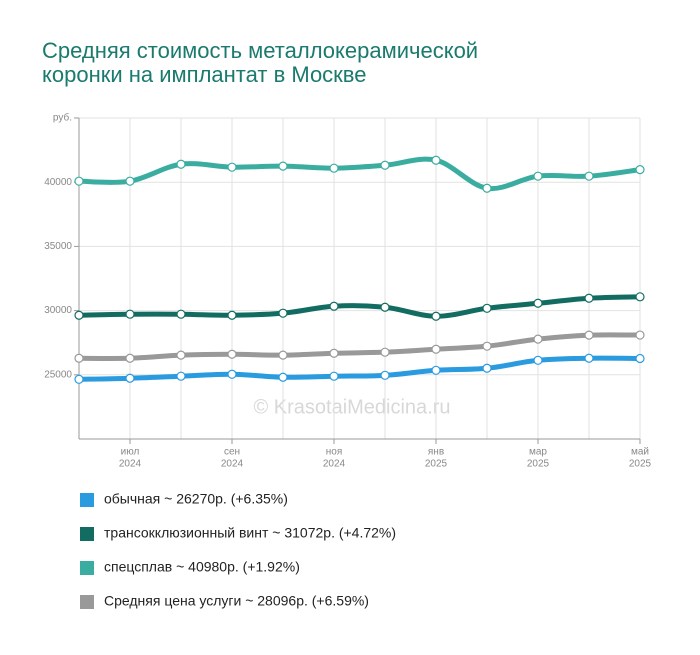 This screenshot has height=655, width=700. What do you see at coordinates (236, 601) in the screenshot?
I see `legend-label: Средняя цена услуги ~ 28096р. (+6.59%)` at bounding box center [236, 601].